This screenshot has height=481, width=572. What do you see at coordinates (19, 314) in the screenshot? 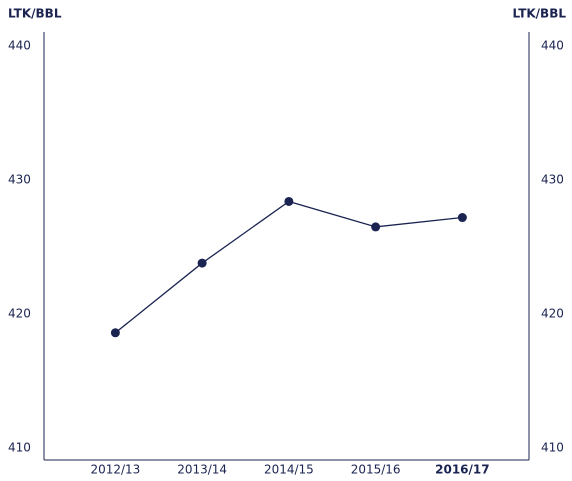
I see `y-tick-label: 420` at bounding box center [19, 314].